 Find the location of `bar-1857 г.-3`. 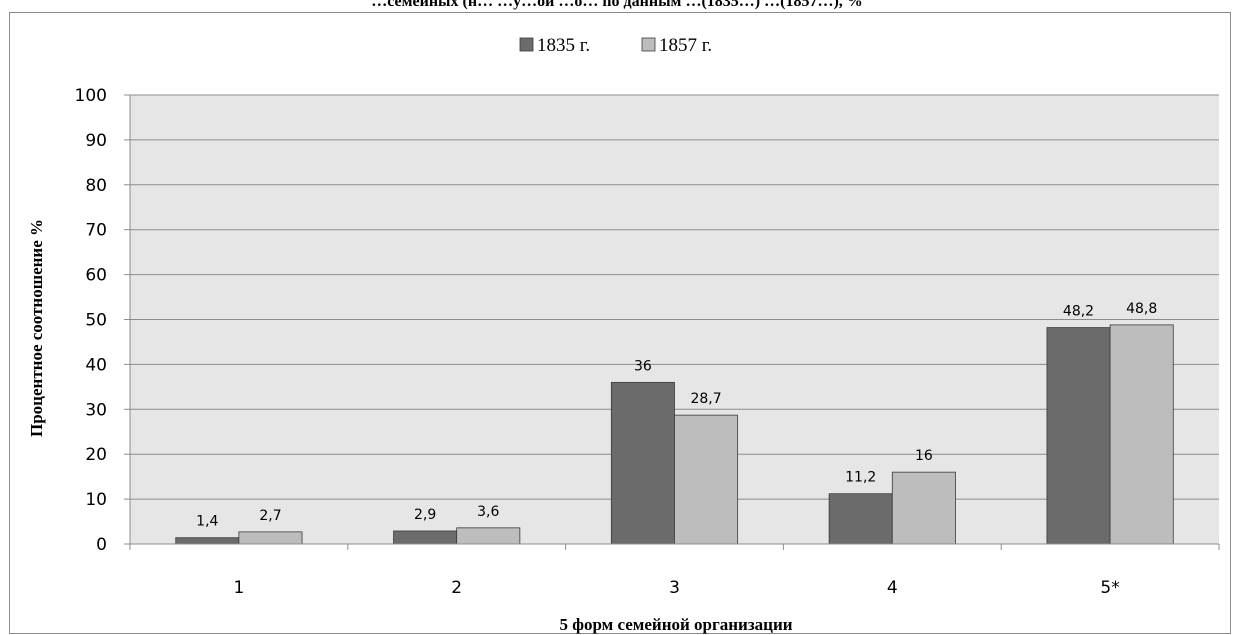

bar-1857 г.-3 is located at coordinates (706, 479).